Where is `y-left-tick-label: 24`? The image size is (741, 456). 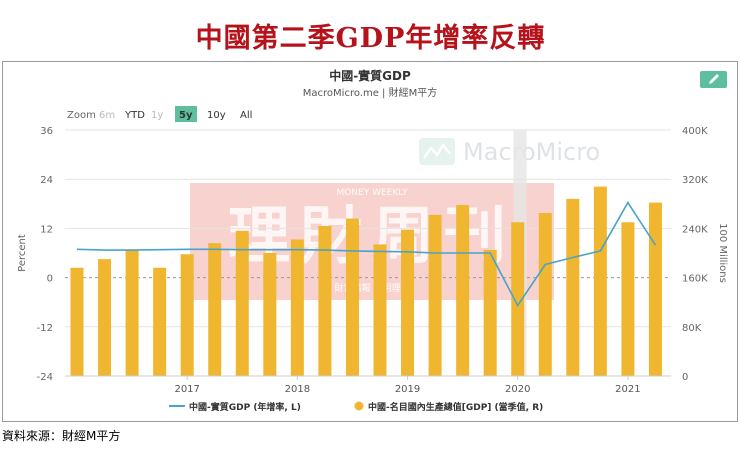 y-left-tick-label: 24 is located at coordinates (46, 180).